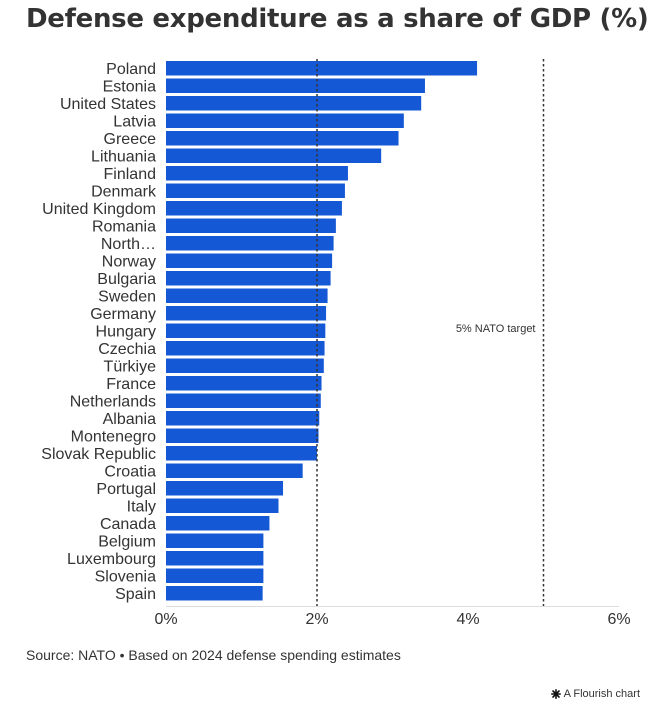 The width and height of the screenshot is (652, 713). Describe the element at coordinates (130, 471) in the screenshot. I see `category-label: Croatia` at that location.